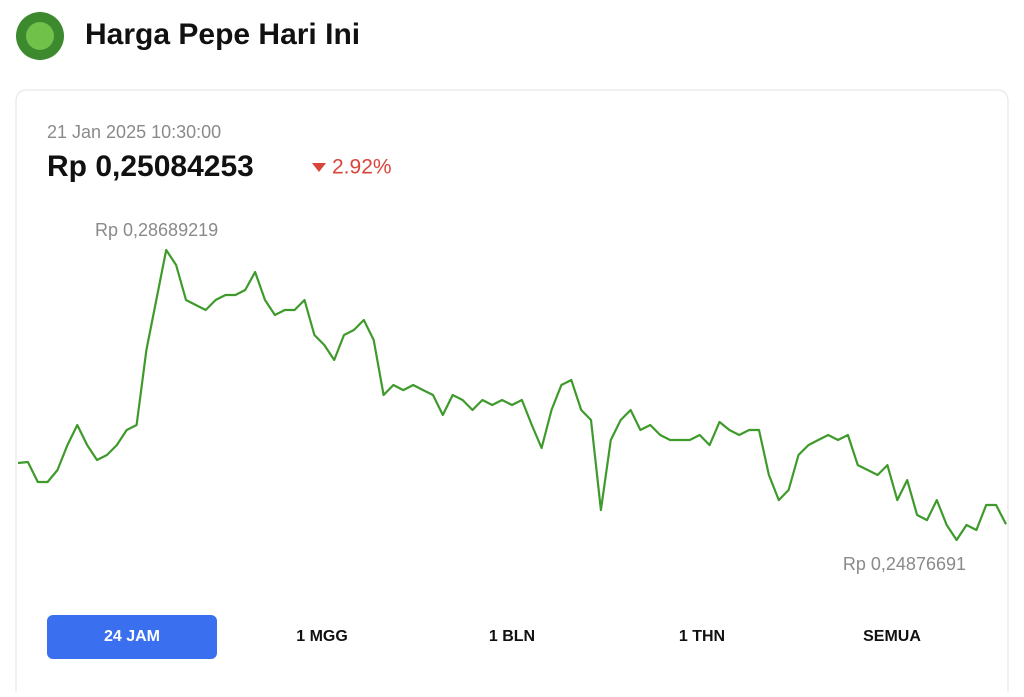 This screenshot has width=1024, height=697. I want to click on page-title: Harga Pepe Hari Ini, so click(222, 34).